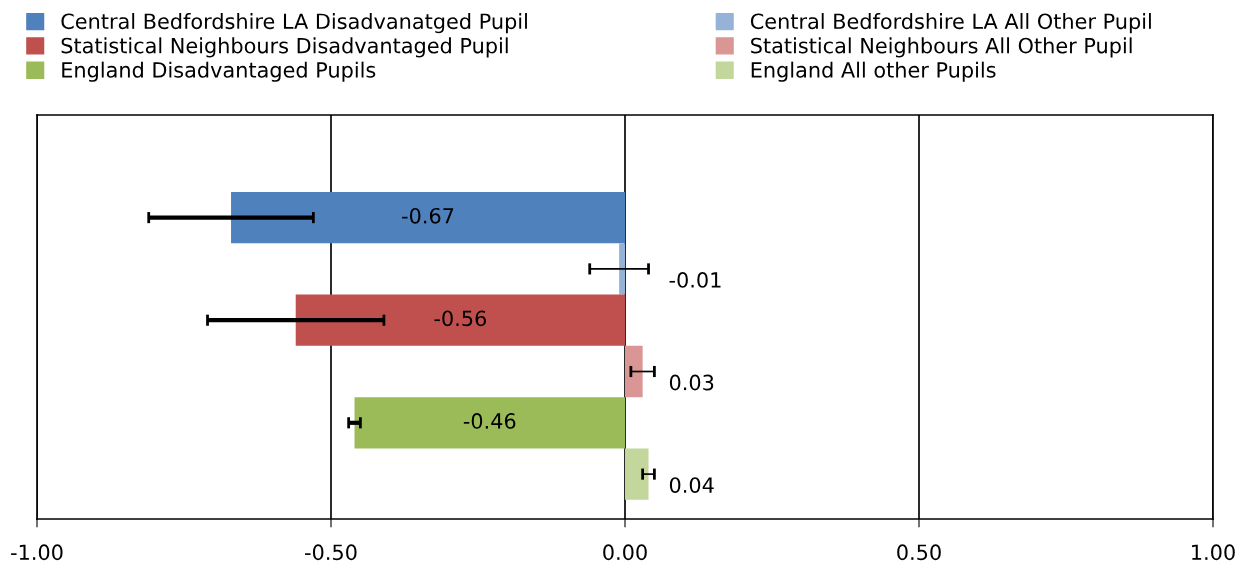 The height and width of the screenshot is (574, 1255). Describe the element at coordinates (873, 71) in the screenshot. I see `legend-label: England All other Pupils` at that location.